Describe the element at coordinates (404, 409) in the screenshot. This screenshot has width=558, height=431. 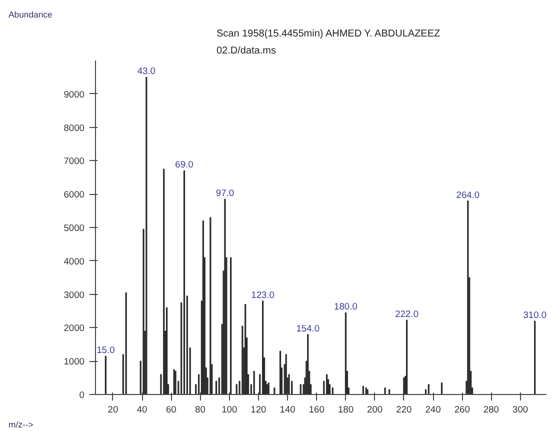
I see `x-tick-label: 220` at that location.